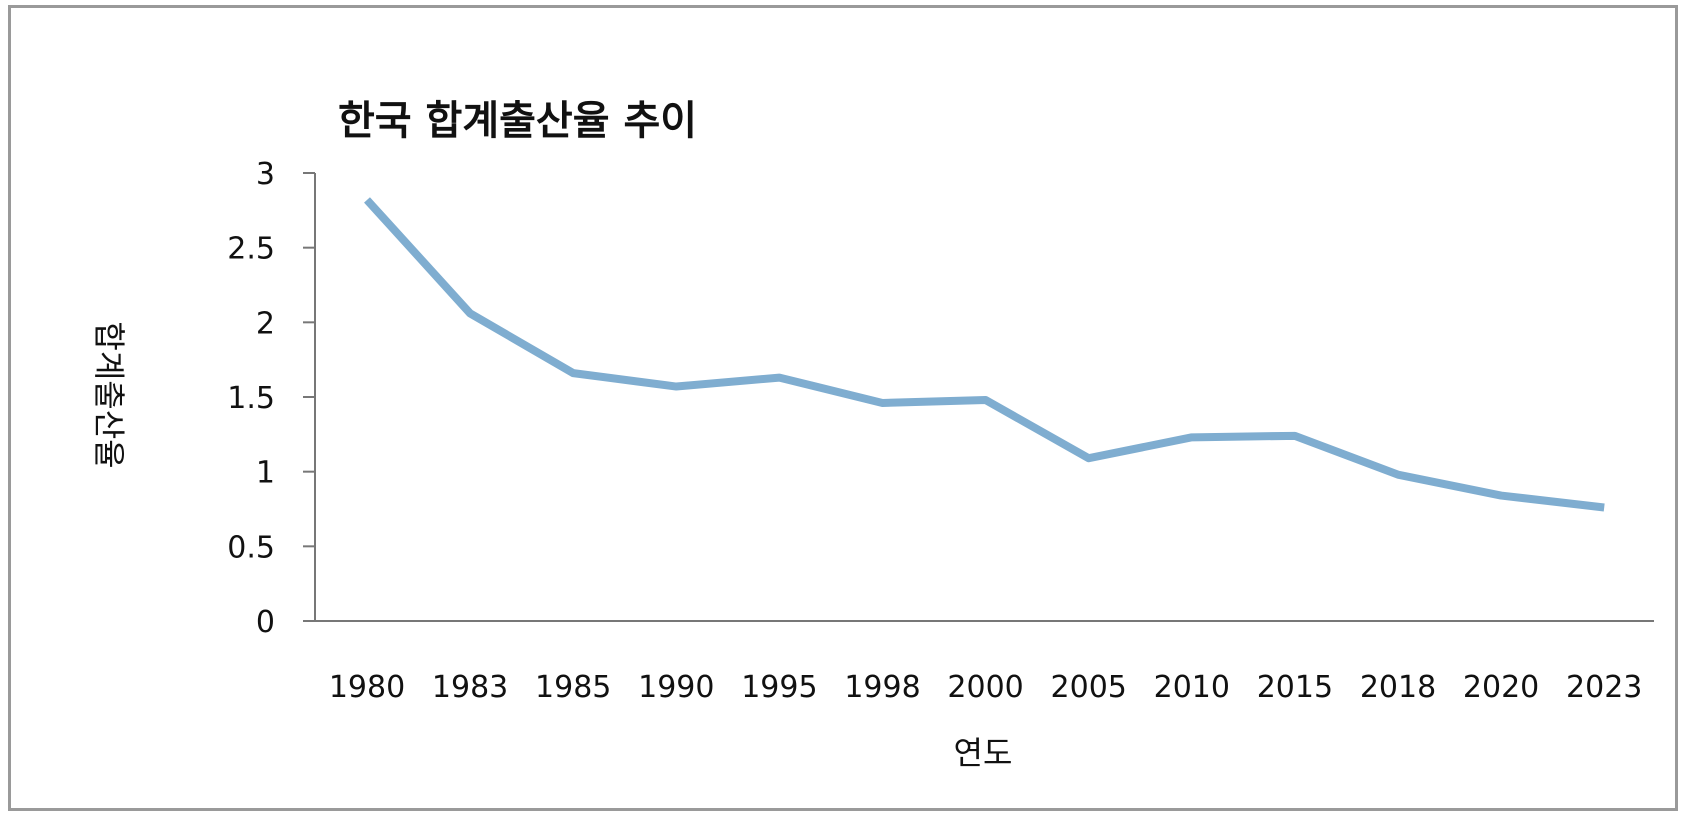  Describe the element at coordinates (109, 394) in the screenshot. I see `y-axis-title: 합계출산율` at that location.